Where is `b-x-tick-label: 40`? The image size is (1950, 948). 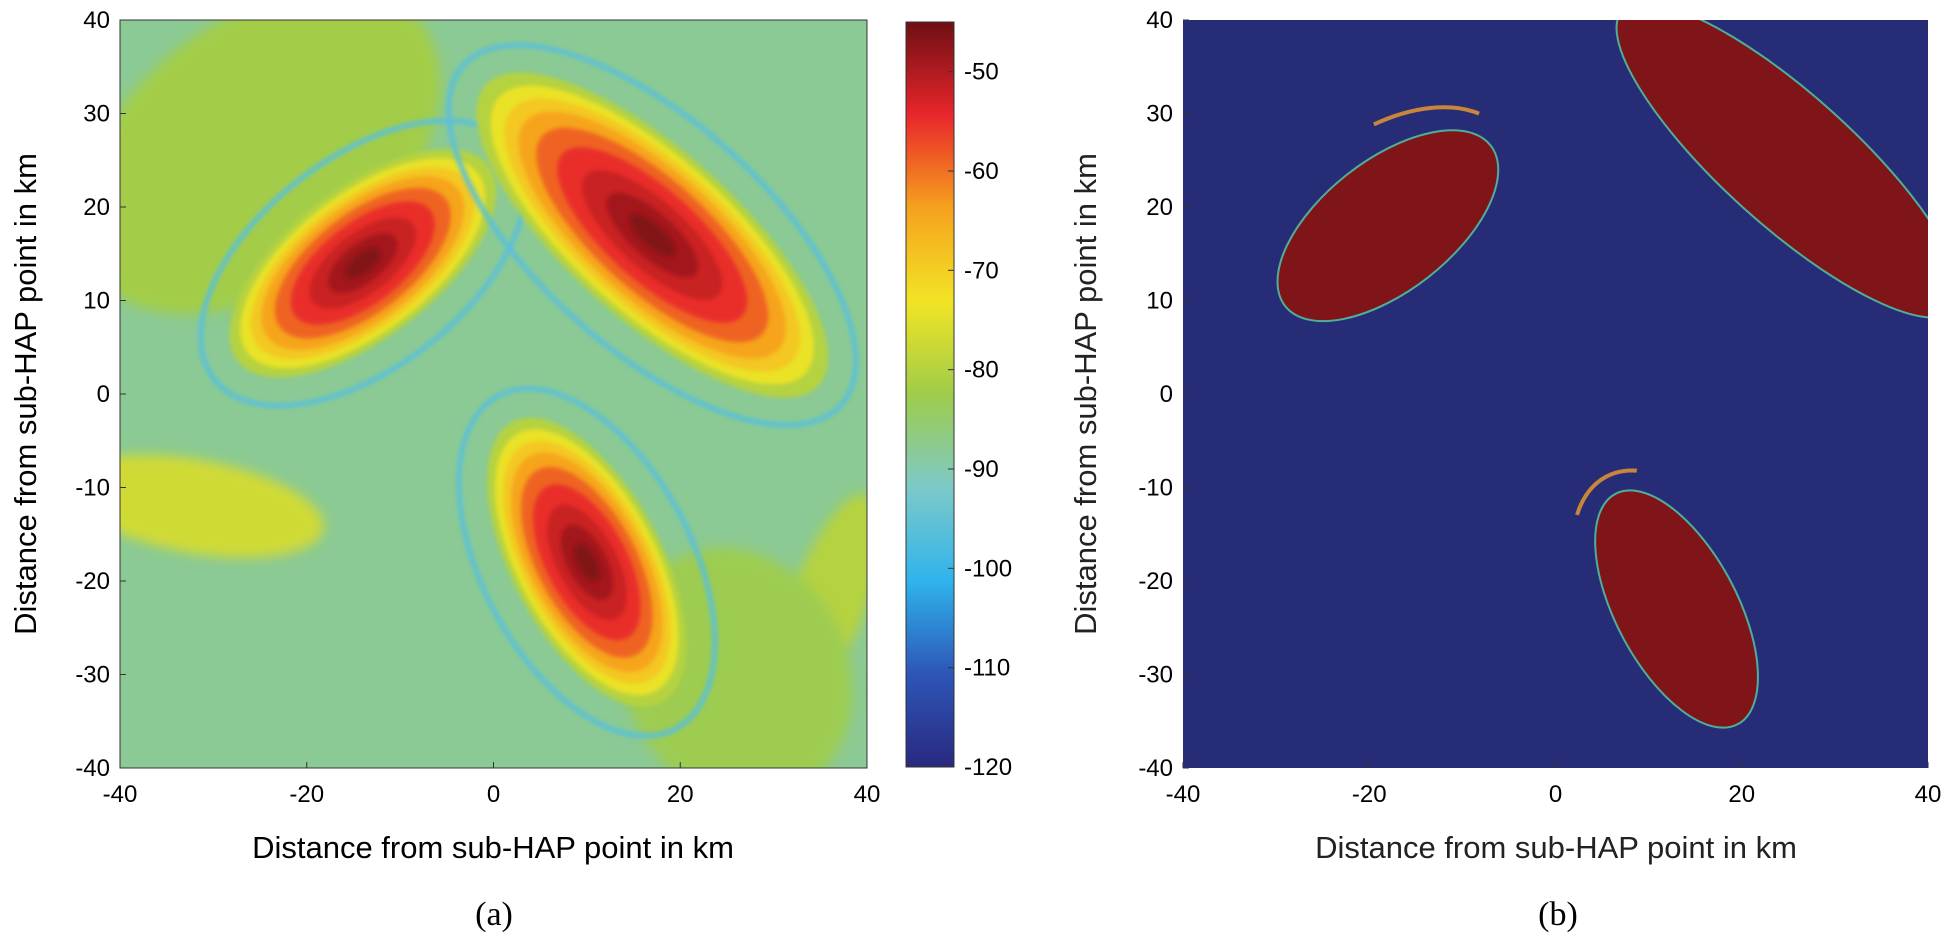 b-x-tick-label: 40 is located at coordinates (1928, 794).